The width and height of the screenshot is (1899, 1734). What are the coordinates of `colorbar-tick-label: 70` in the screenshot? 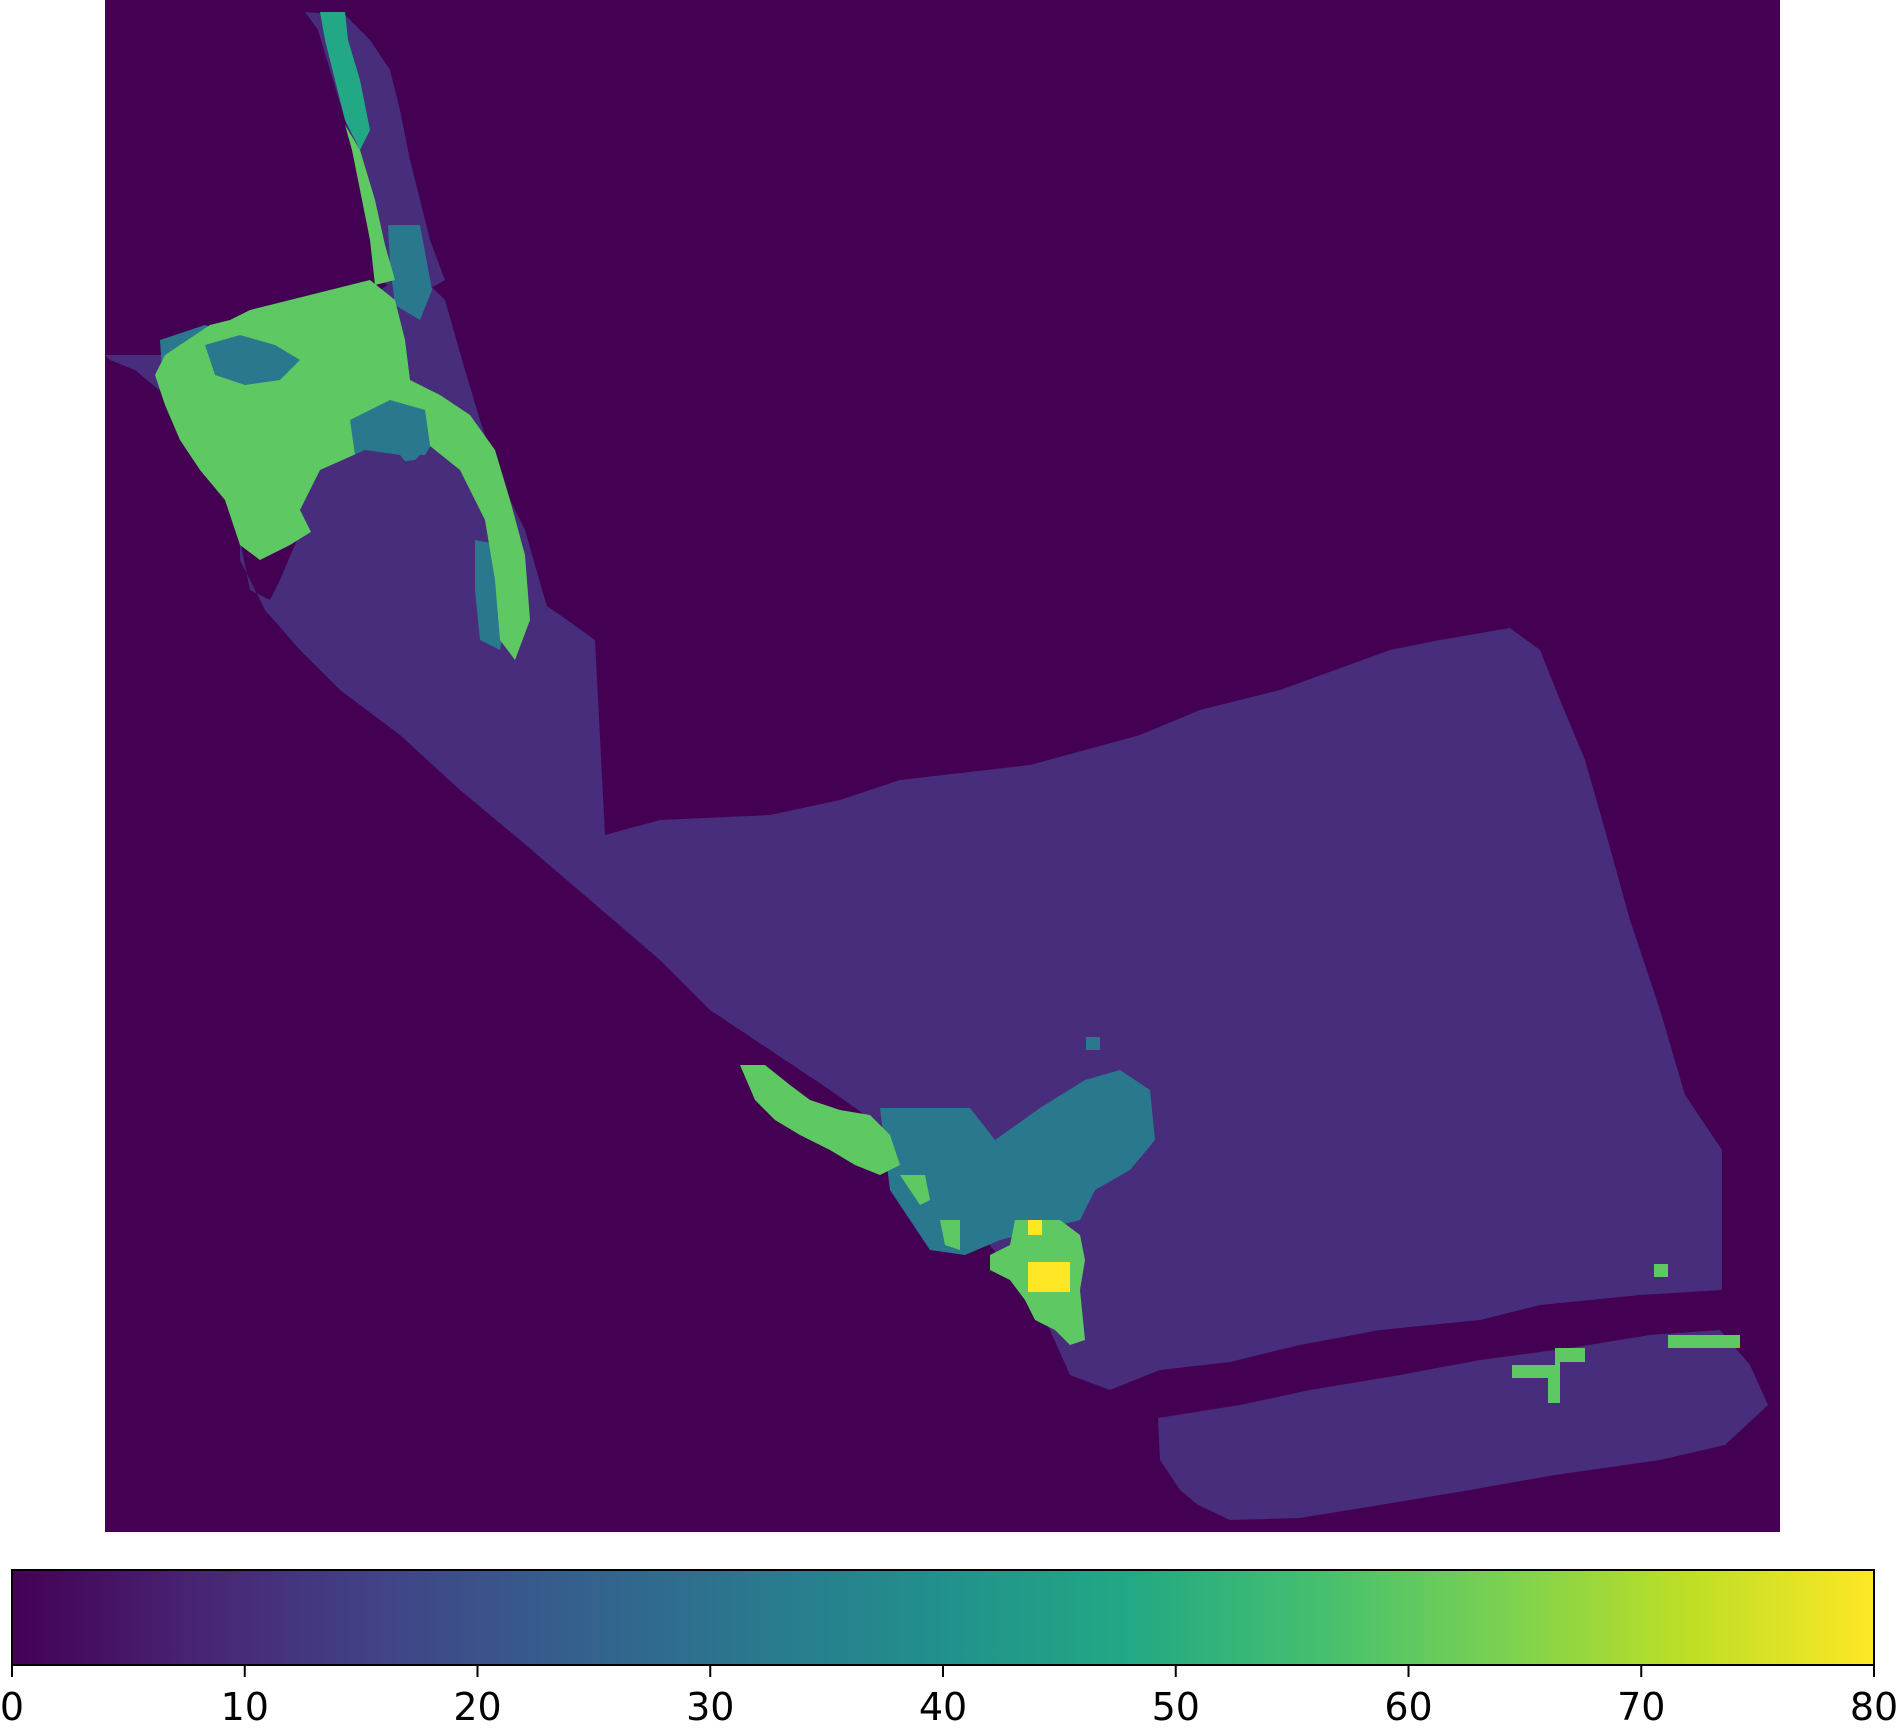 It's located at (1641, 1707).